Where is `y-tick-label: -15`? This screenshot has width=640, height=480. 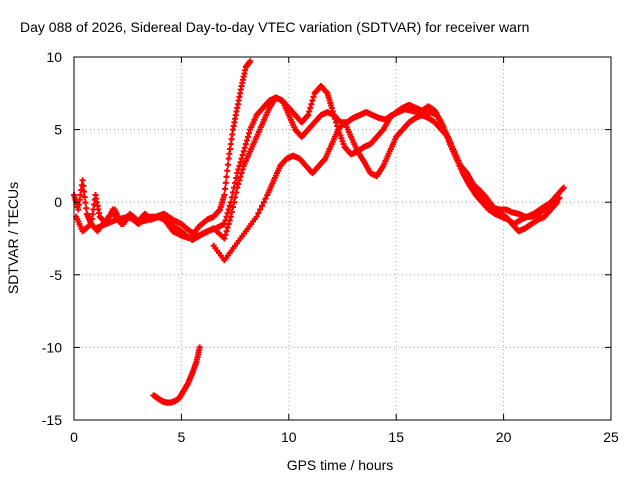
y-tick-label: -15 is located at coordinates (52, 420).